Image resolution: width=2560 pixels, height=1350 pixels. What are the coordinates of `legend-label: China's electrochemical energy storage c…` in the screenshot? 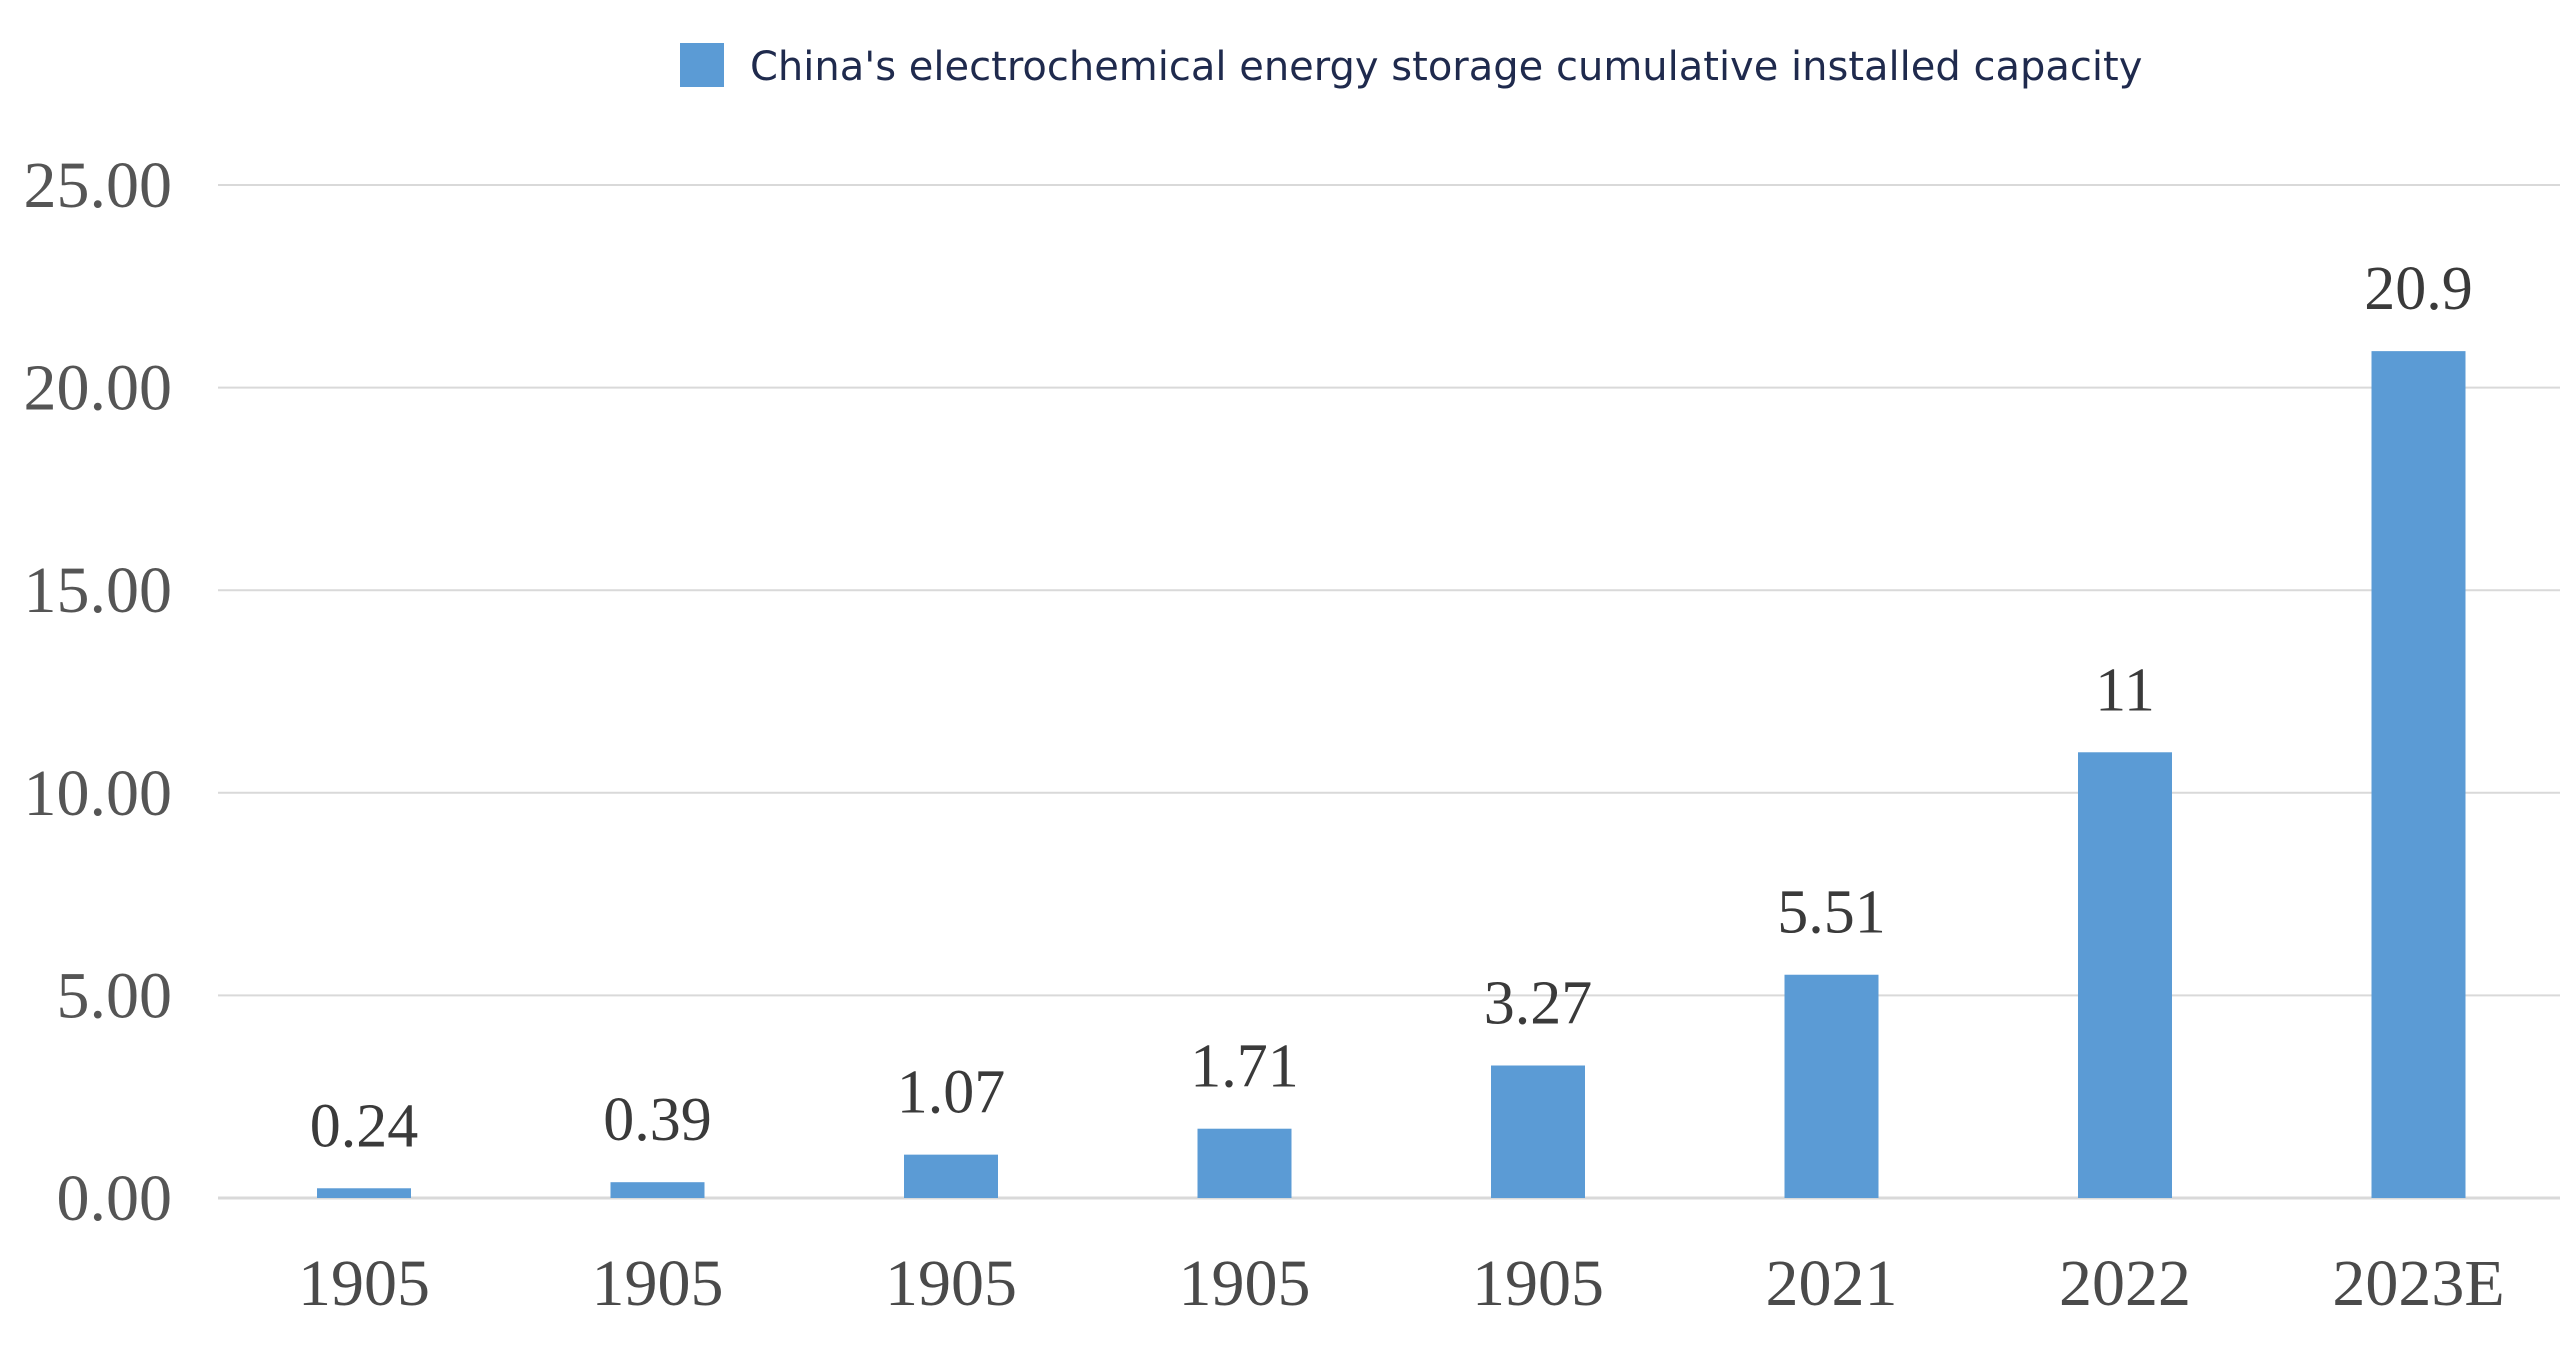 It's located at (1446, 67).